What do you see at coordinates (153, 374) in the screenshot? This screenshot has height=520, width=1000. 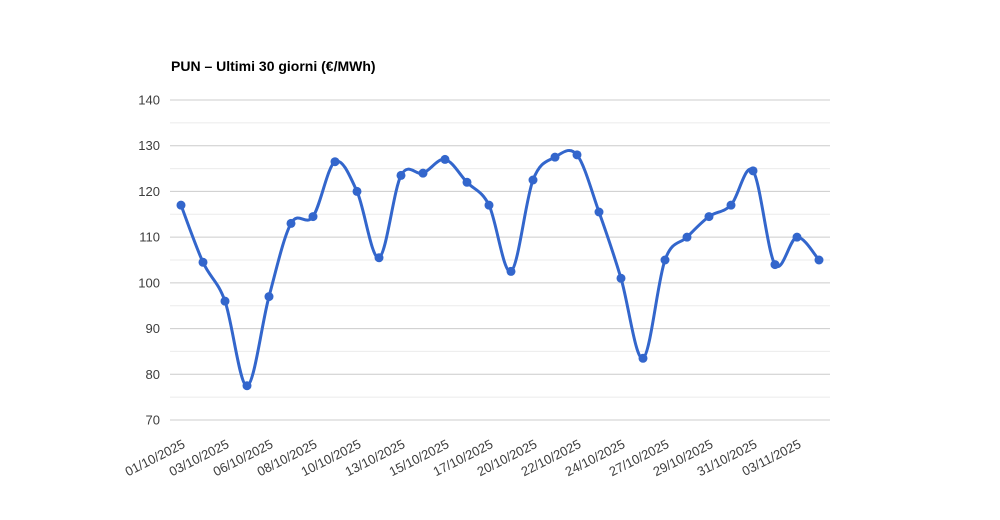 I see `y-tick-label: 80` at bounding box center [153, 374].